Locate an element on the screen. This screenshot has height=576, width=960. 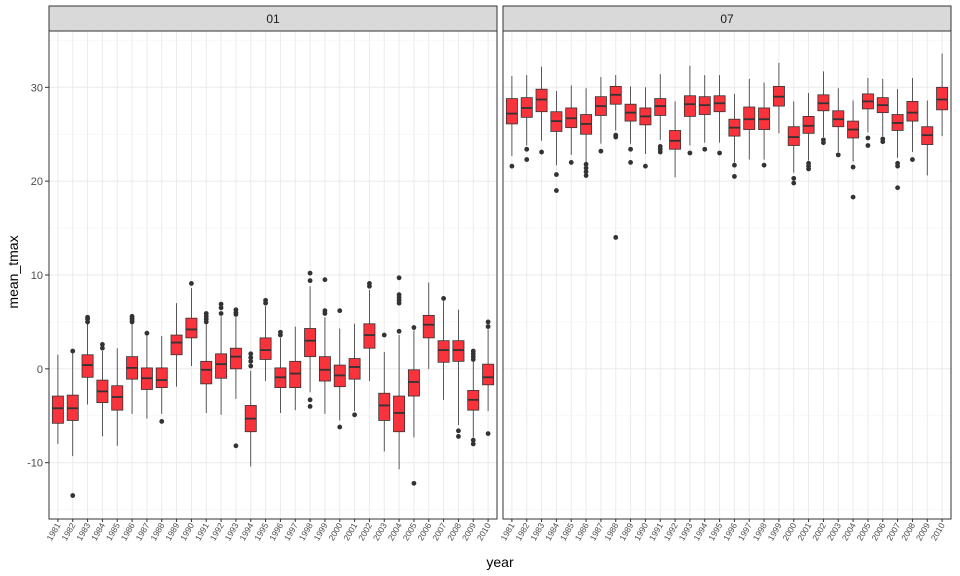
box-01-2001 is located at coordinates (354, 370).